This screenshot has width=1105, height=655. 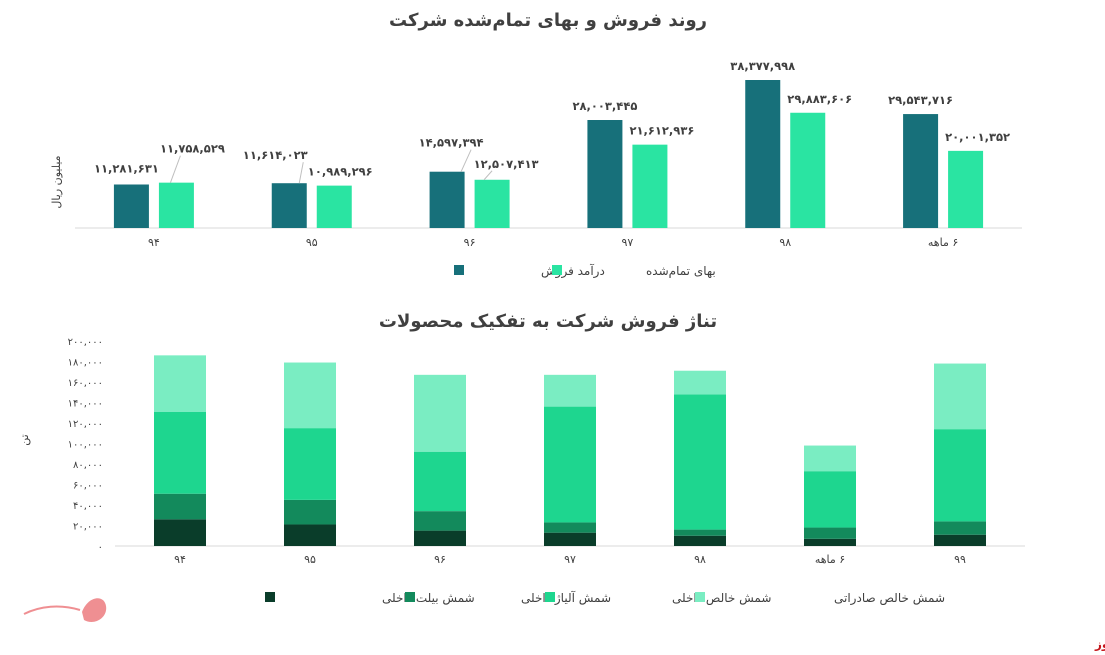 I want to click on legend-swatch-billet, so click(x=270, y=597).